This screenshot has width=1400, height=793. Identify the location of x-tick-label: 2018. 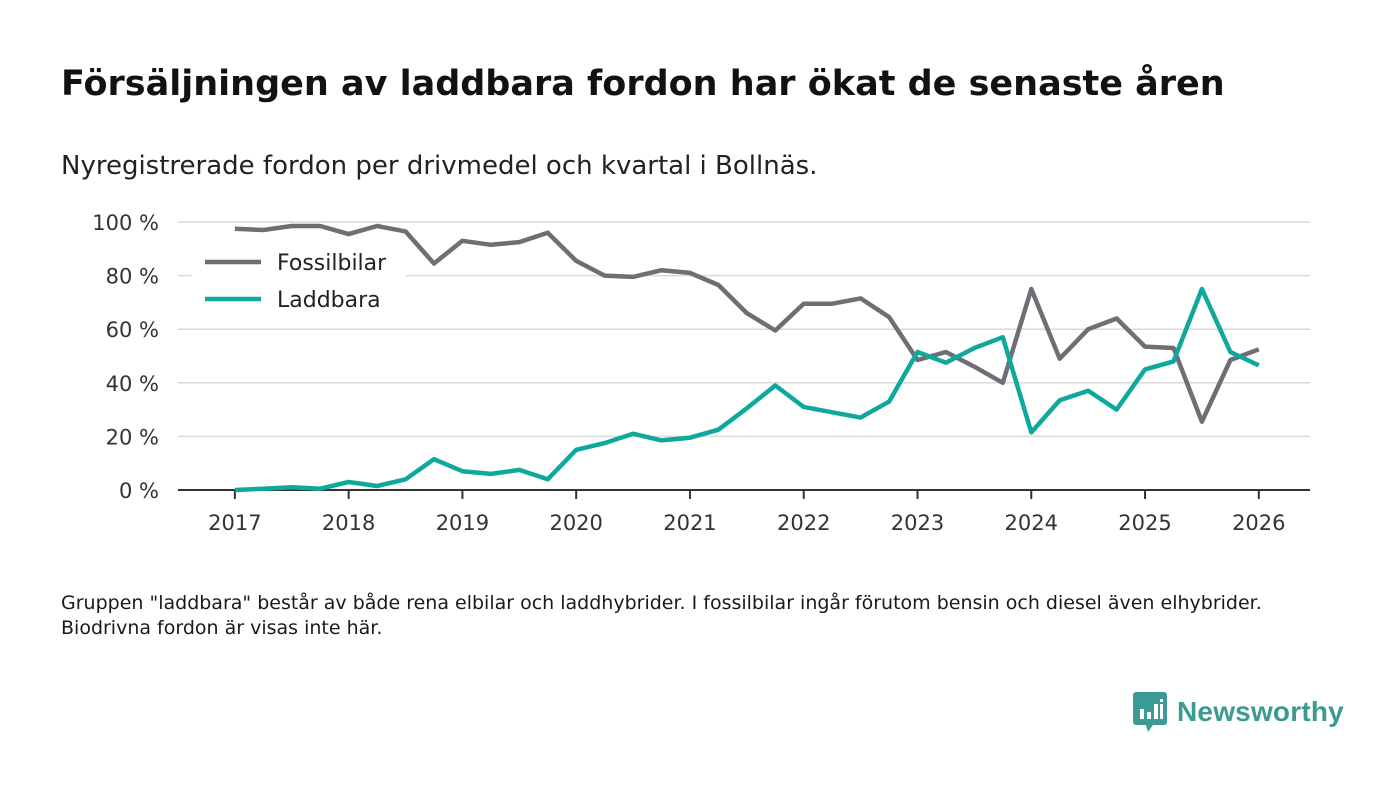
(348, 523).